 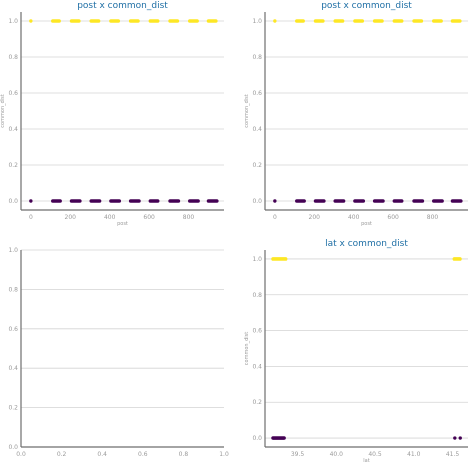 What do you see at coordinates (453, 454) in the screenshot?
I see `x-tick-label: 41.5` at bounding box center [453, 454].